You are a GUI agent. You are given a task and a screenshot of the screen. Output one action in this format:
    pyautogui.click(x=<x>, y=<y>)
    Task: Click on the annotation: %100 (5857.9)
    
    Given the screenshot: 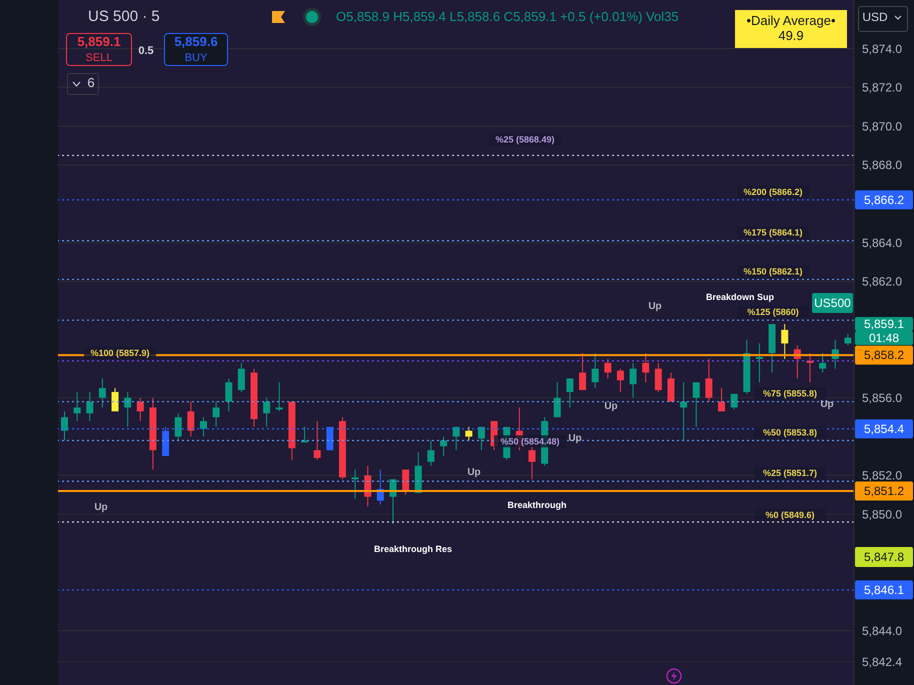 What is the action you would take?
    pyautogui.click(x=120, y=353)
    